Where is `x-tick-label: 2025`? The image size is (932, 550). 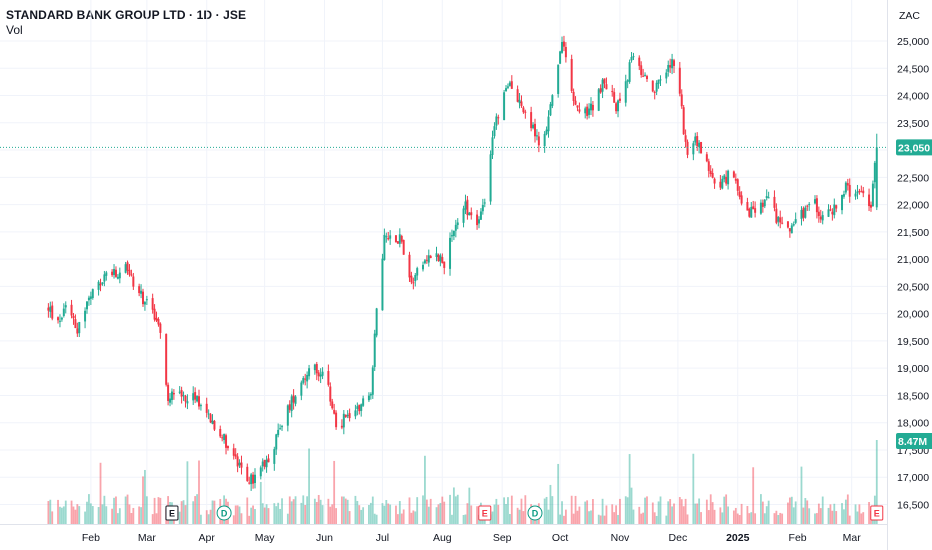 x-tick-label: 2025 is located at coordinates (738, 538).